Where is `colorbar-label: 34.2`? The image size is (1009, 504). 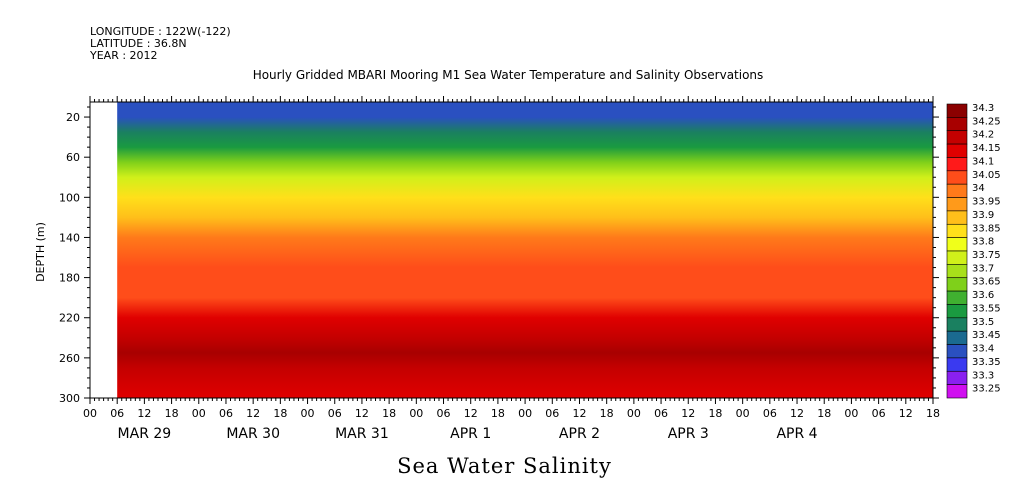
colorbar-label: 34.2 is located at coordinates (983, 135).